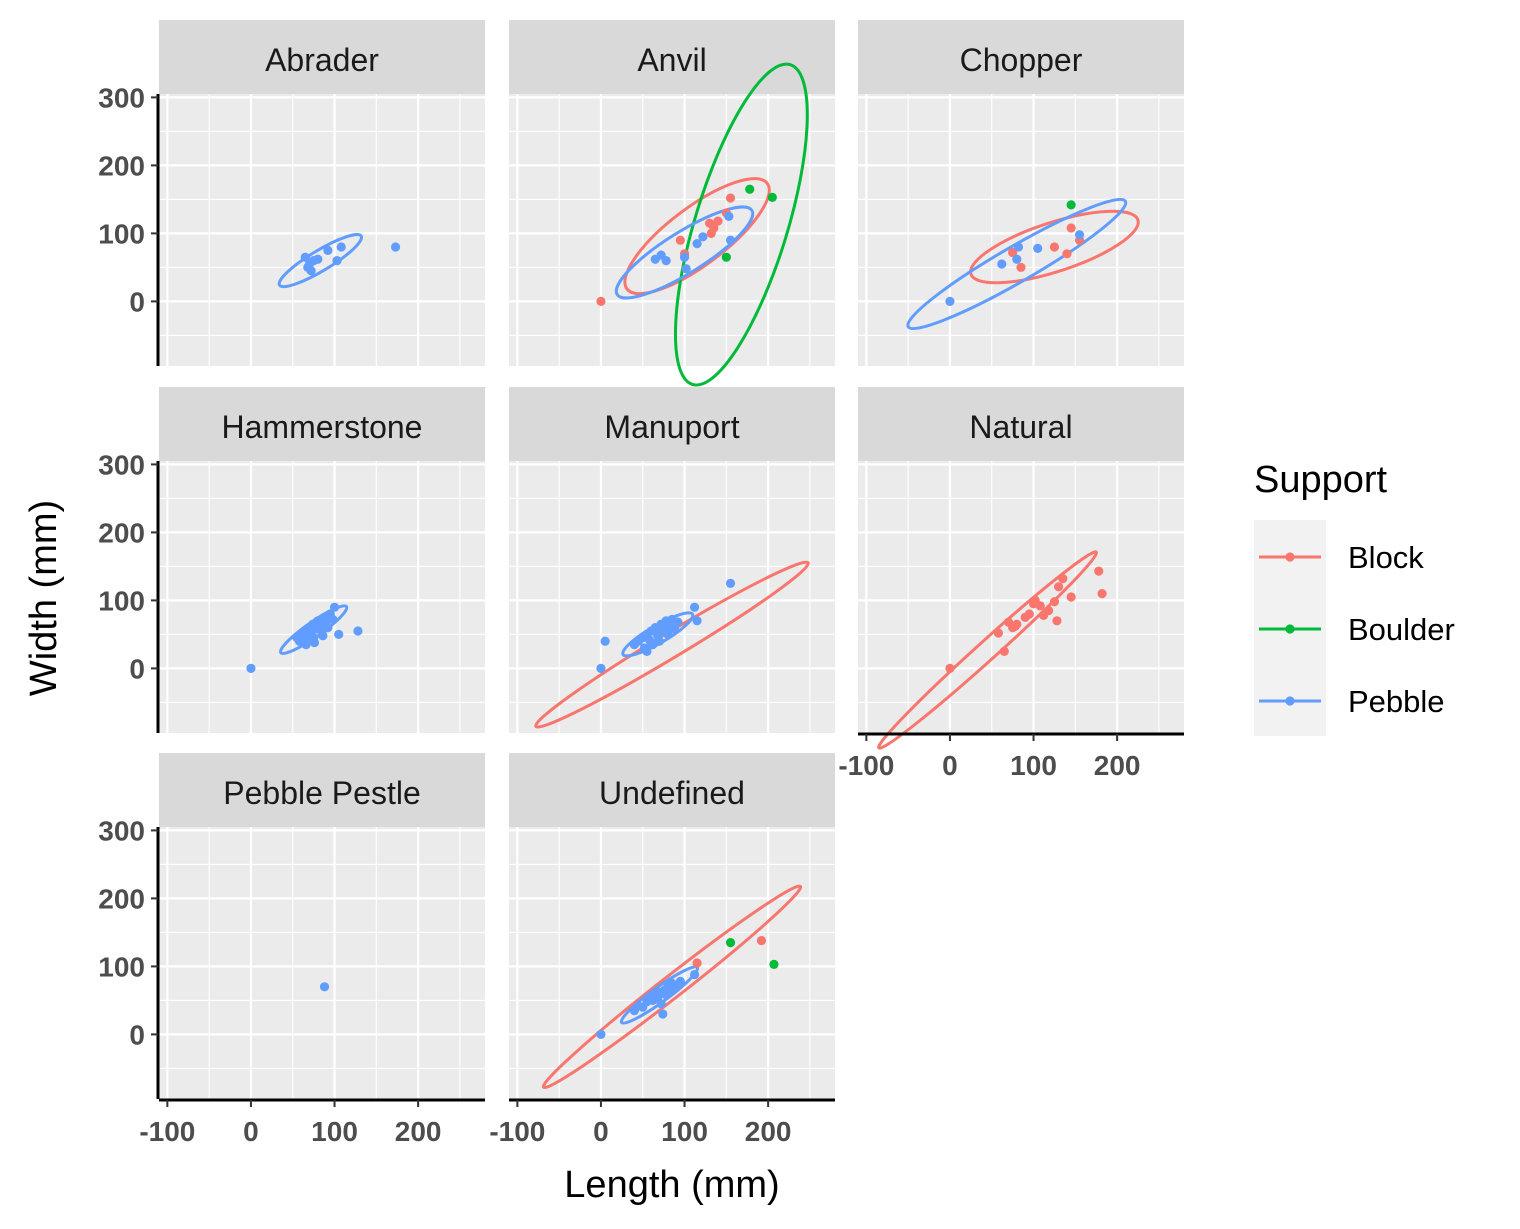 This screenshot has height=1229, width=1520. I want to click on facet-abrader: Abrader, so click(322, 193).